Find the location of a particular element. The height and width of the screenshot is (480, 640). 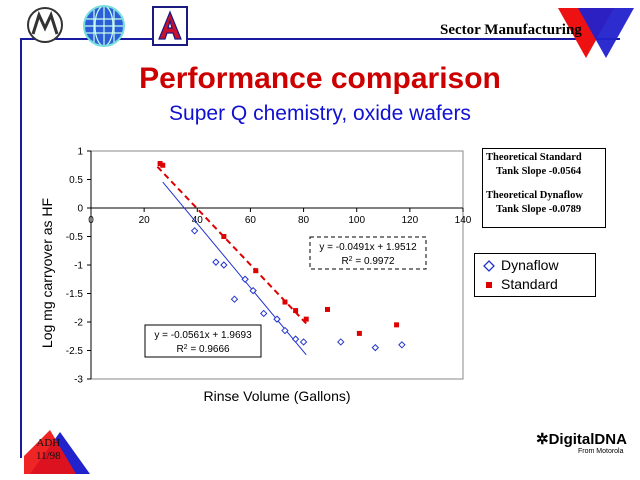

legend-square-icon is located at coordinates (489, 285).